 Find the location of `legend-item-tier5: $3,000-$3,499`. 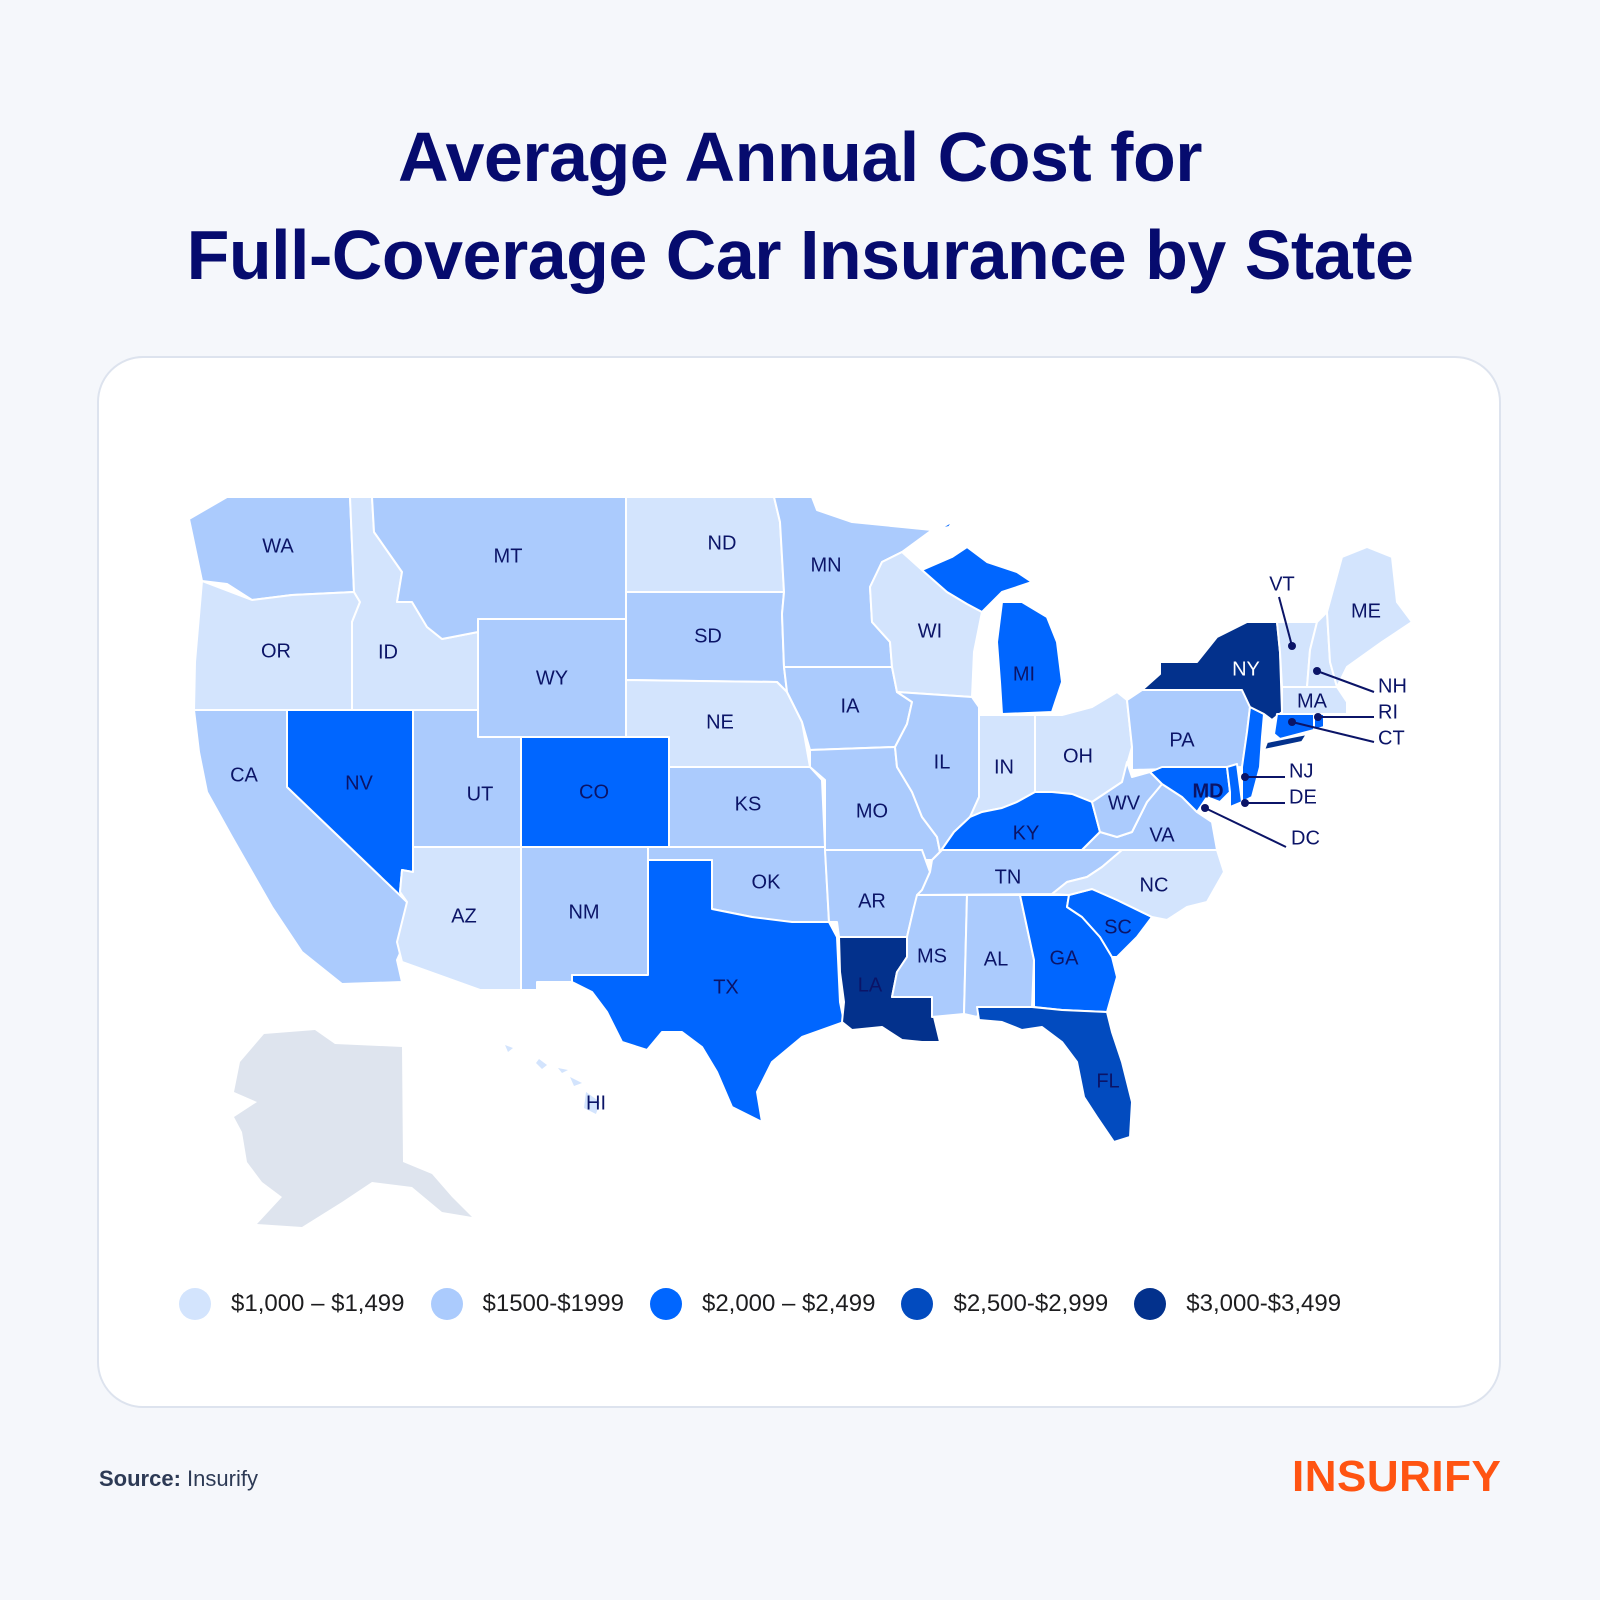

legend-item-tier5: $3,000-$3,499 is located at coordinates (1237, 1304).